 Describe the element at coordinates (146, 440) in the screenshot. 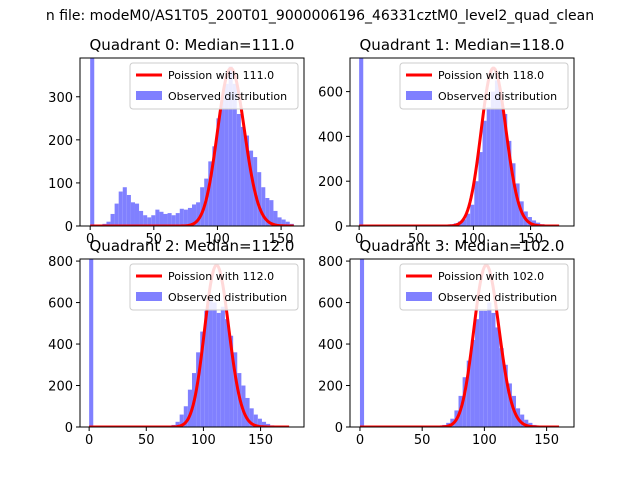

I see `x-tick-label: 50` at that location.